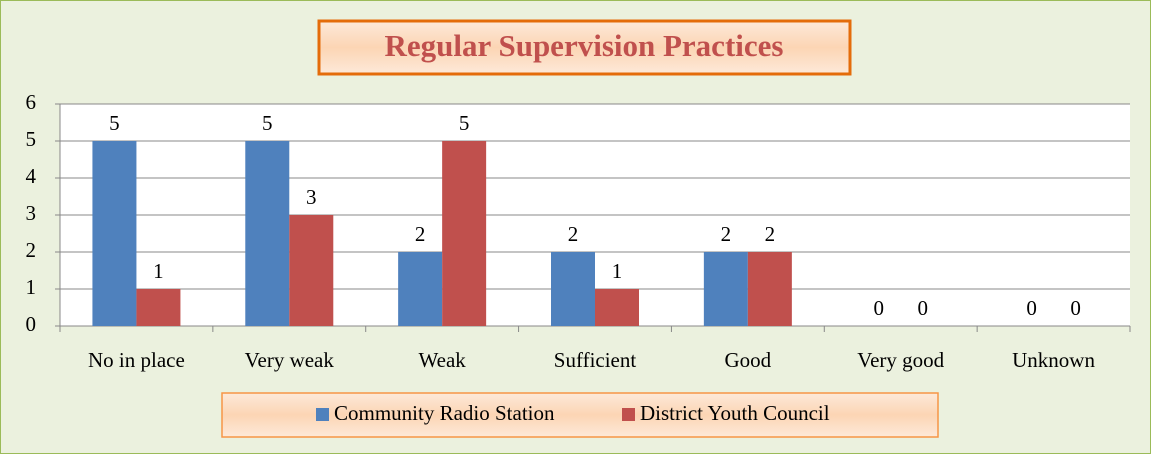 The height and width of the screenshot is (454, 1151). Describe the element at coordinates (31, 250) in the screenshot. I see `y-tick-label: 2` at that location.